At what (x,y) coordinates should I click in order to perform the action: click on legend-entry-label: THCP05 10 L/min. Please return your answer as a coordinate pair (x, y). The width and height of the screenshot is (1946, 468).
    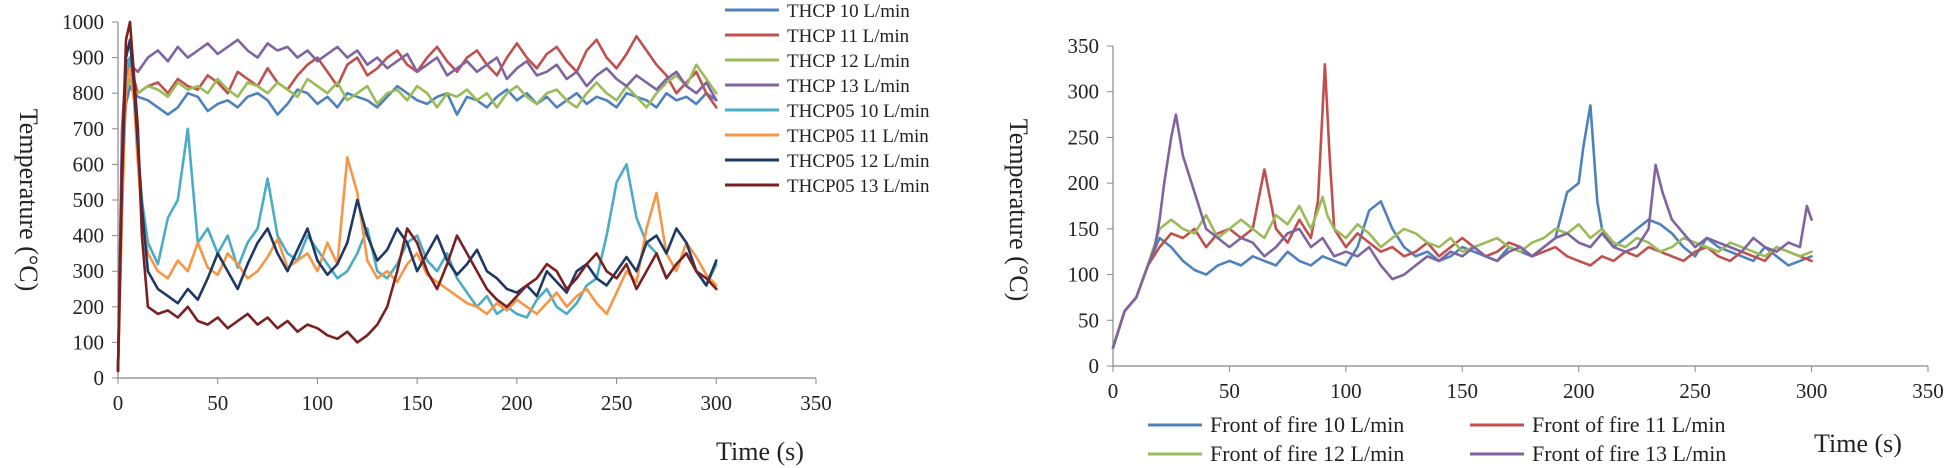
    Looking at the image, I should click on (858, 111).